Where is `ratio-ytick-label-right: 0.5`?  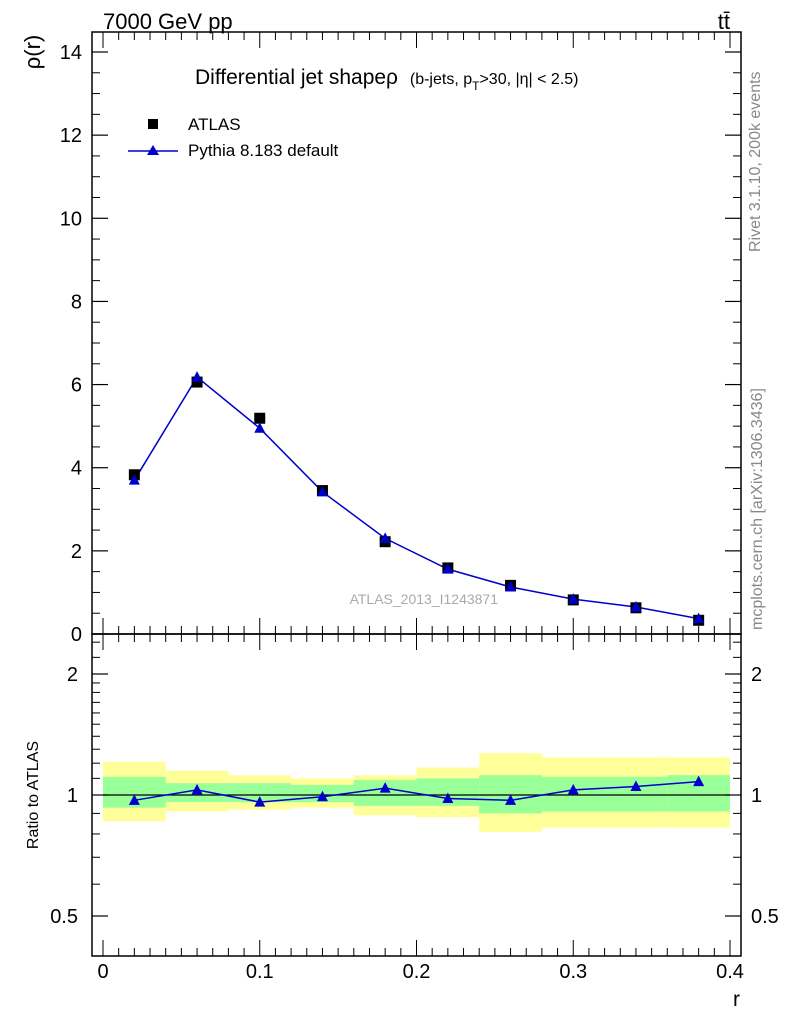
ratio-ytick-label-right: 0.5 is located at coordinates (765, 917).